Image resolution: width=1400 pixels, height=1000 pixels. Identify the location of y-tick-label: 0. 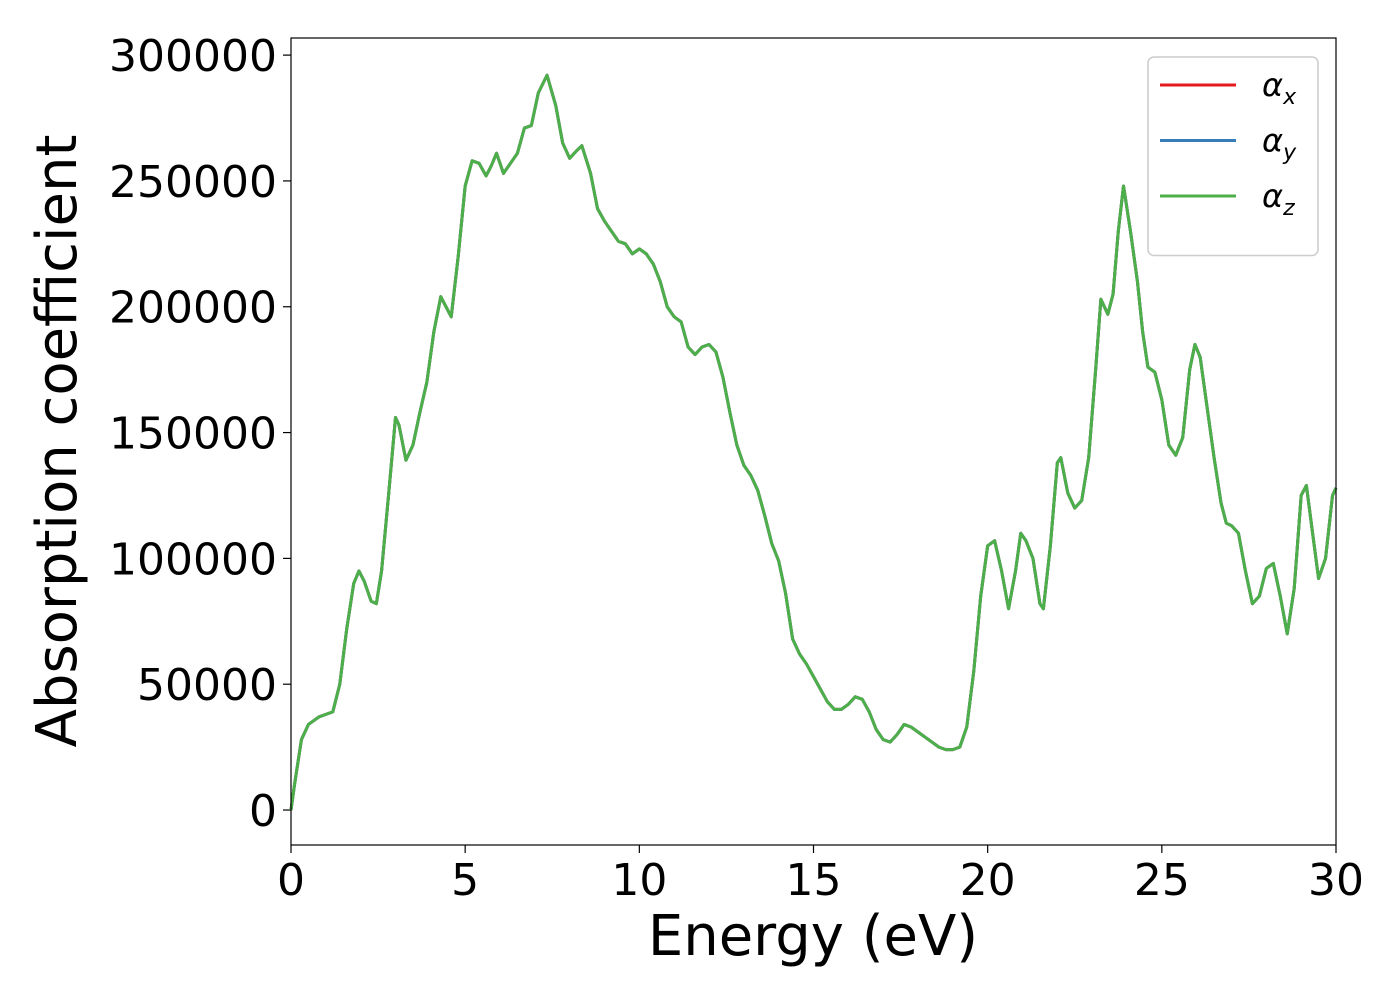
(263, 811).